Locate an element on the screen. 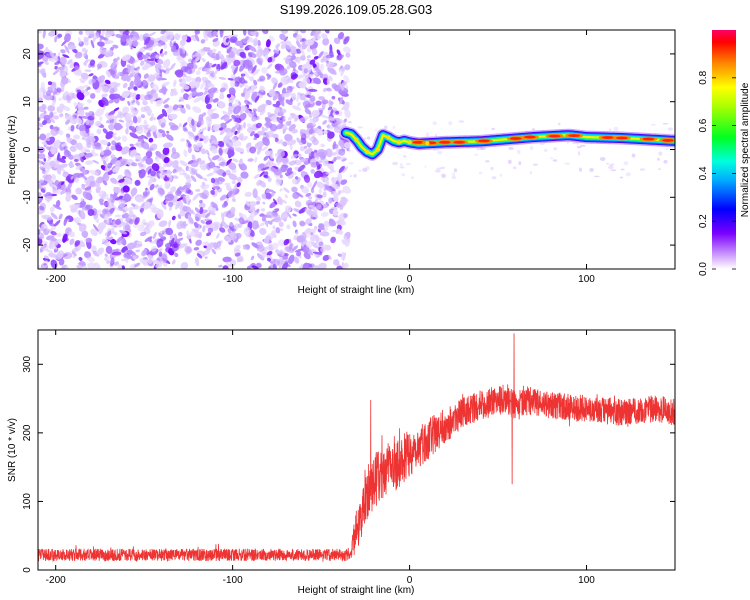 This screenshot has height=600, width=750. ridge-hotspot-core is located at coordinates (444, 142).